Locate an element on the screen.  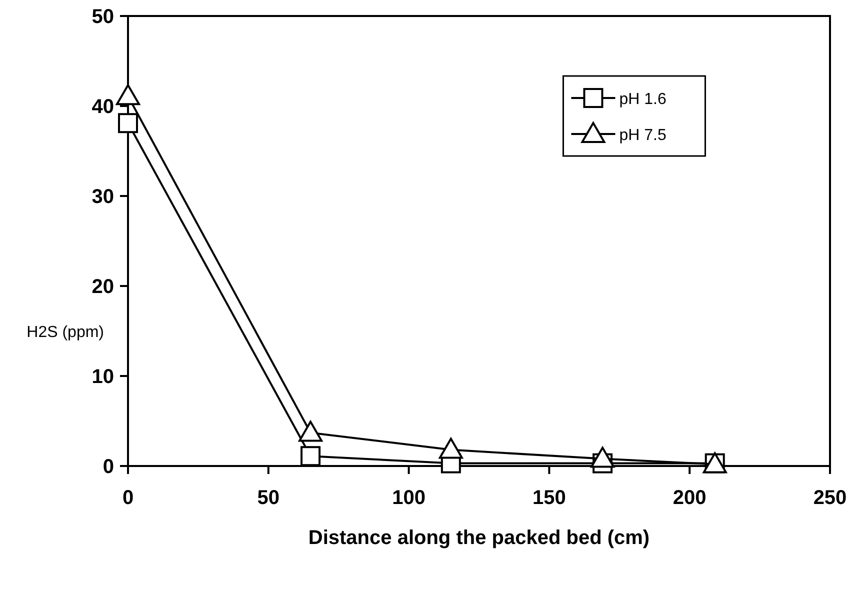
legend-label: pH 1.6 is located at coordinates (642, 99).